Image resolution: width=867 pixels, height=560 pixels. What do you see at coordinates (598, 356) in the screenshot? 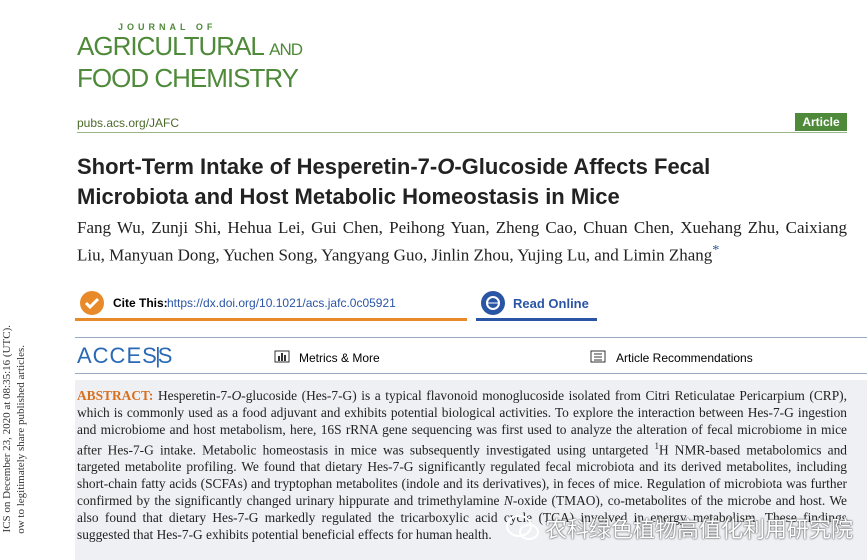
I see `recommend-icon` at bounding box center [598, 356].